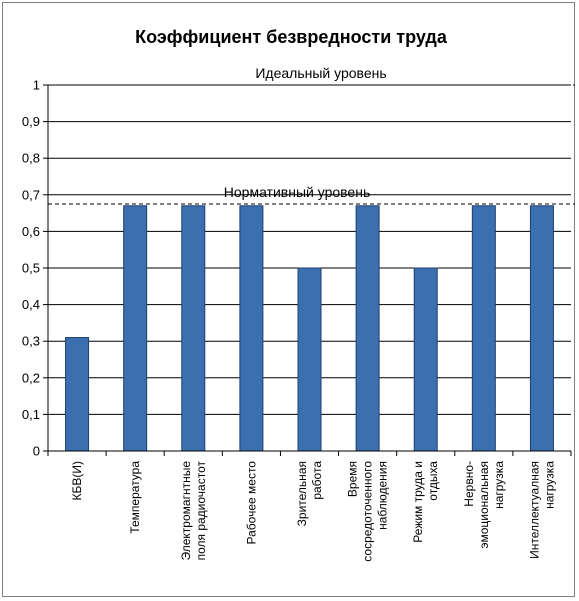 Image resolution: width=579 pixels, height=601 pixels. What do you see at coordinates (291, 37) in the screenshot?
I see `chart-title: Коэффициент безвредности труда` at bounding box center [291, 37].